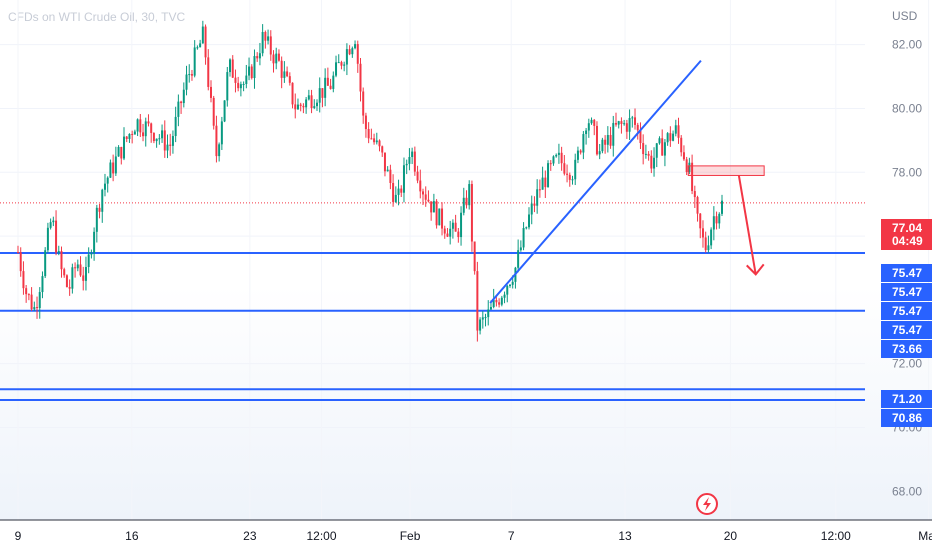 The image size is (932, 550). What do you see at coordinates (907, 418) in the screenshot?
I see `price-badge-text: 70.86` at bounding box center [907, 418].